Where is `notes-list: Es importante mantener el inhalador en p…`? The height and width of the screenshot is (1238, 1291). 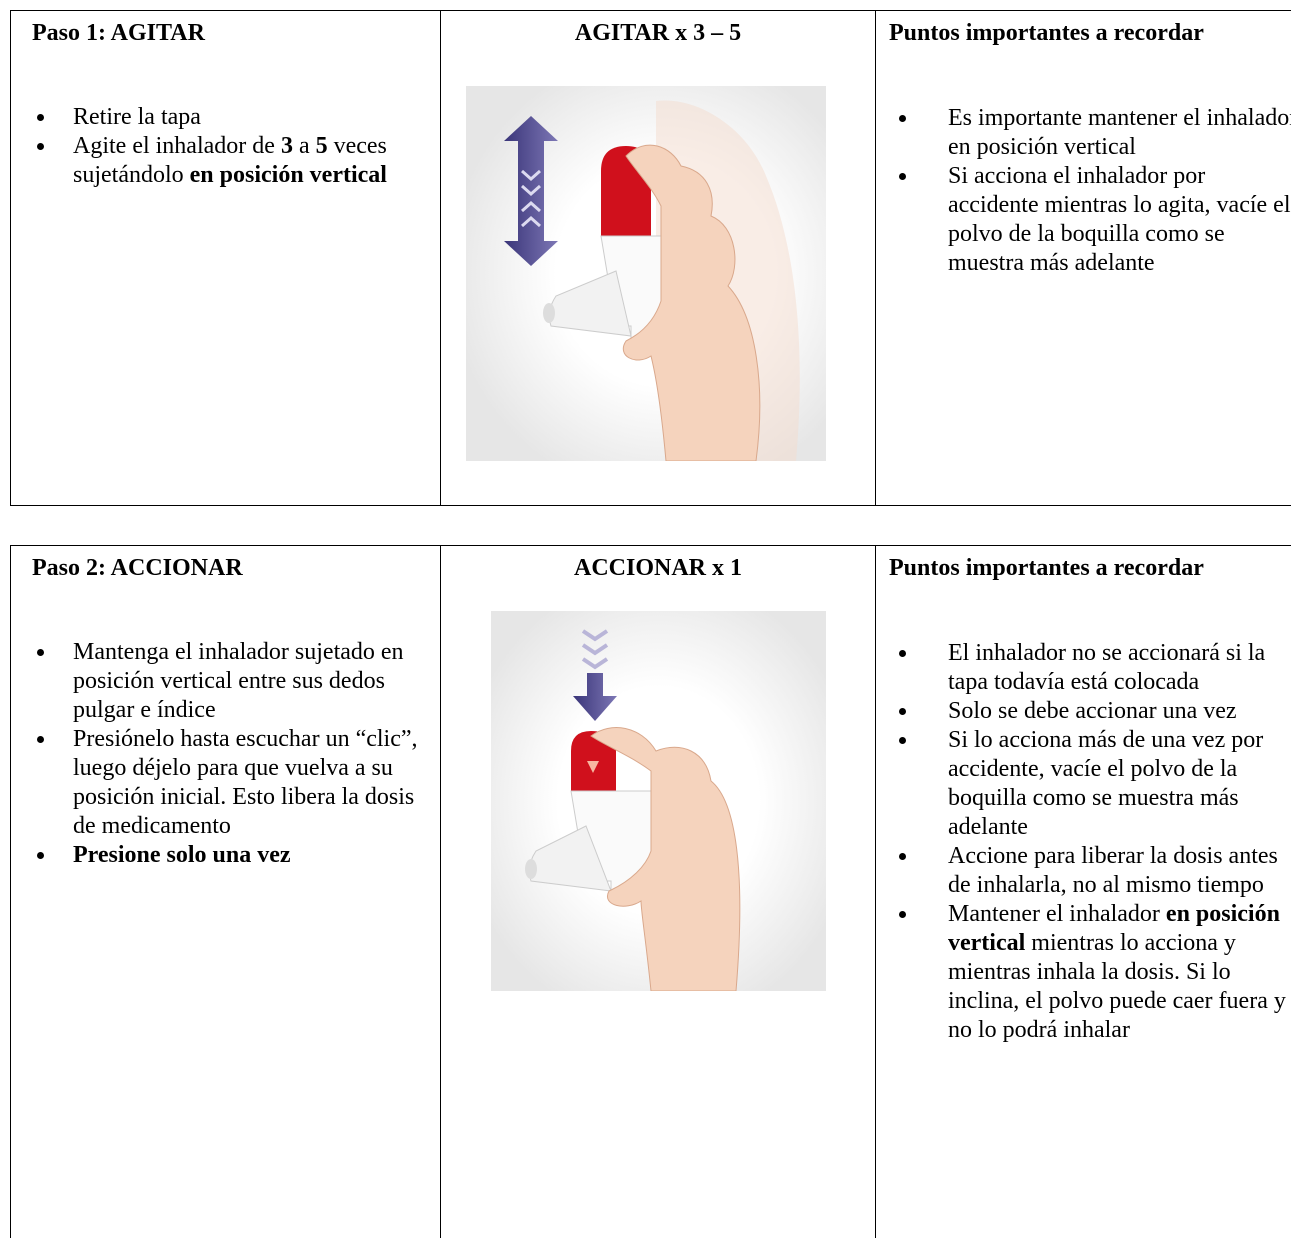 notes-list: Es importante mantener el inhalador en p… is located at coordinates (1090, 191).